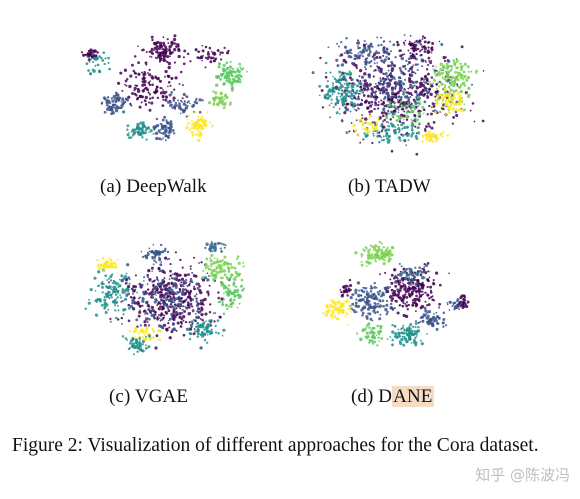 Image resolution: width=580 pixels, height=499 pixels. Describe the element at coordinates (389, 186) in the screenshot. I see `subfigure-caption-tadw: (b) TADW` at that location.